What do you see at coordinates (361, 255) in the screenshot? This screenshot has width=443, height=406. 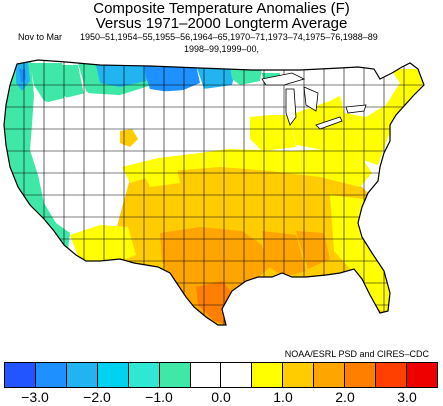 I see `southeast-yellow` at bounding box center [361, 255].